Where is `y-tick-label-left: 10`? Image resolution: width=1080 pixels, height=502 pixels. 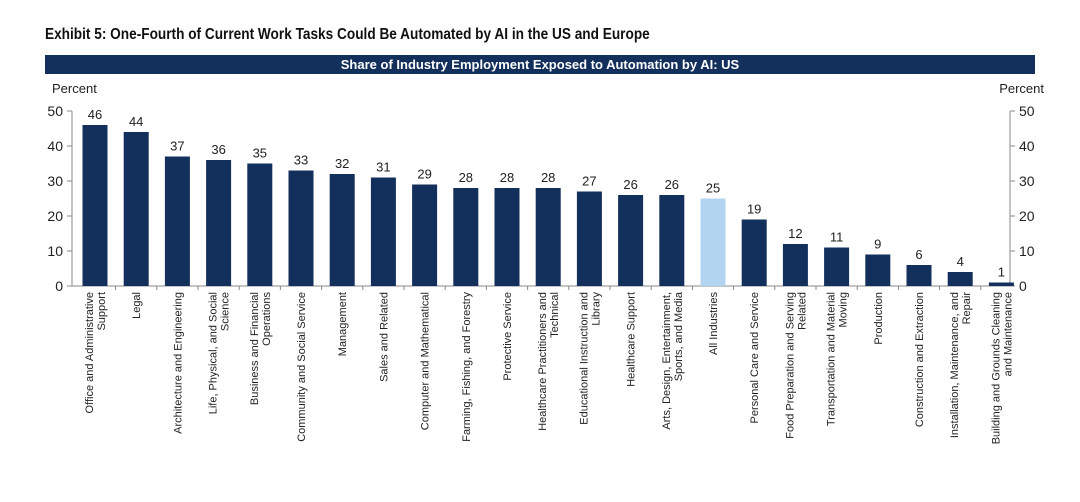 y-tick-label-left: 10 is located at coordinates (55, 251).